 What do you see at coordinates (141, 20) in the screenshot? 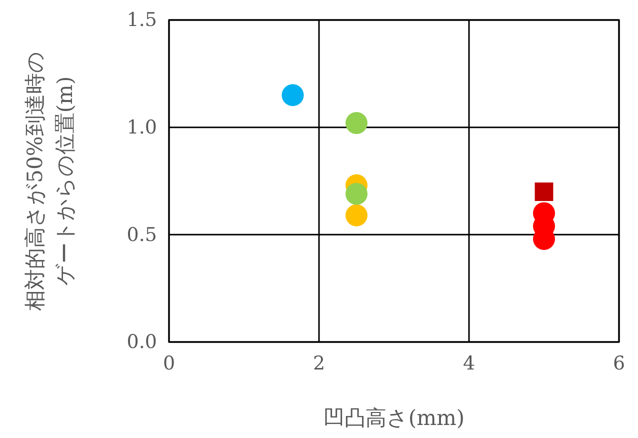
I see `y-tick-label: 1.5` at bounding box center [141, 20].